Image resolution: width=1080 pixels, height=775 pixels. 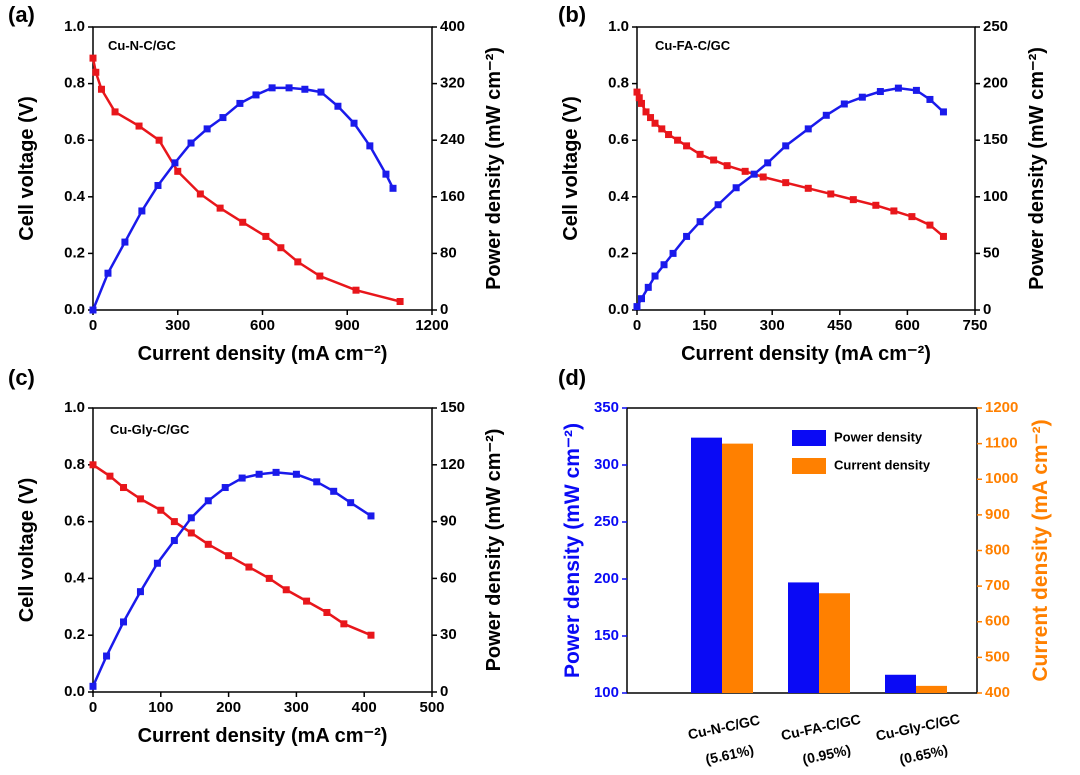 I want to click on x-tick-label: Cu-N-C/GC(5.61%), so click(x=726, y=740).